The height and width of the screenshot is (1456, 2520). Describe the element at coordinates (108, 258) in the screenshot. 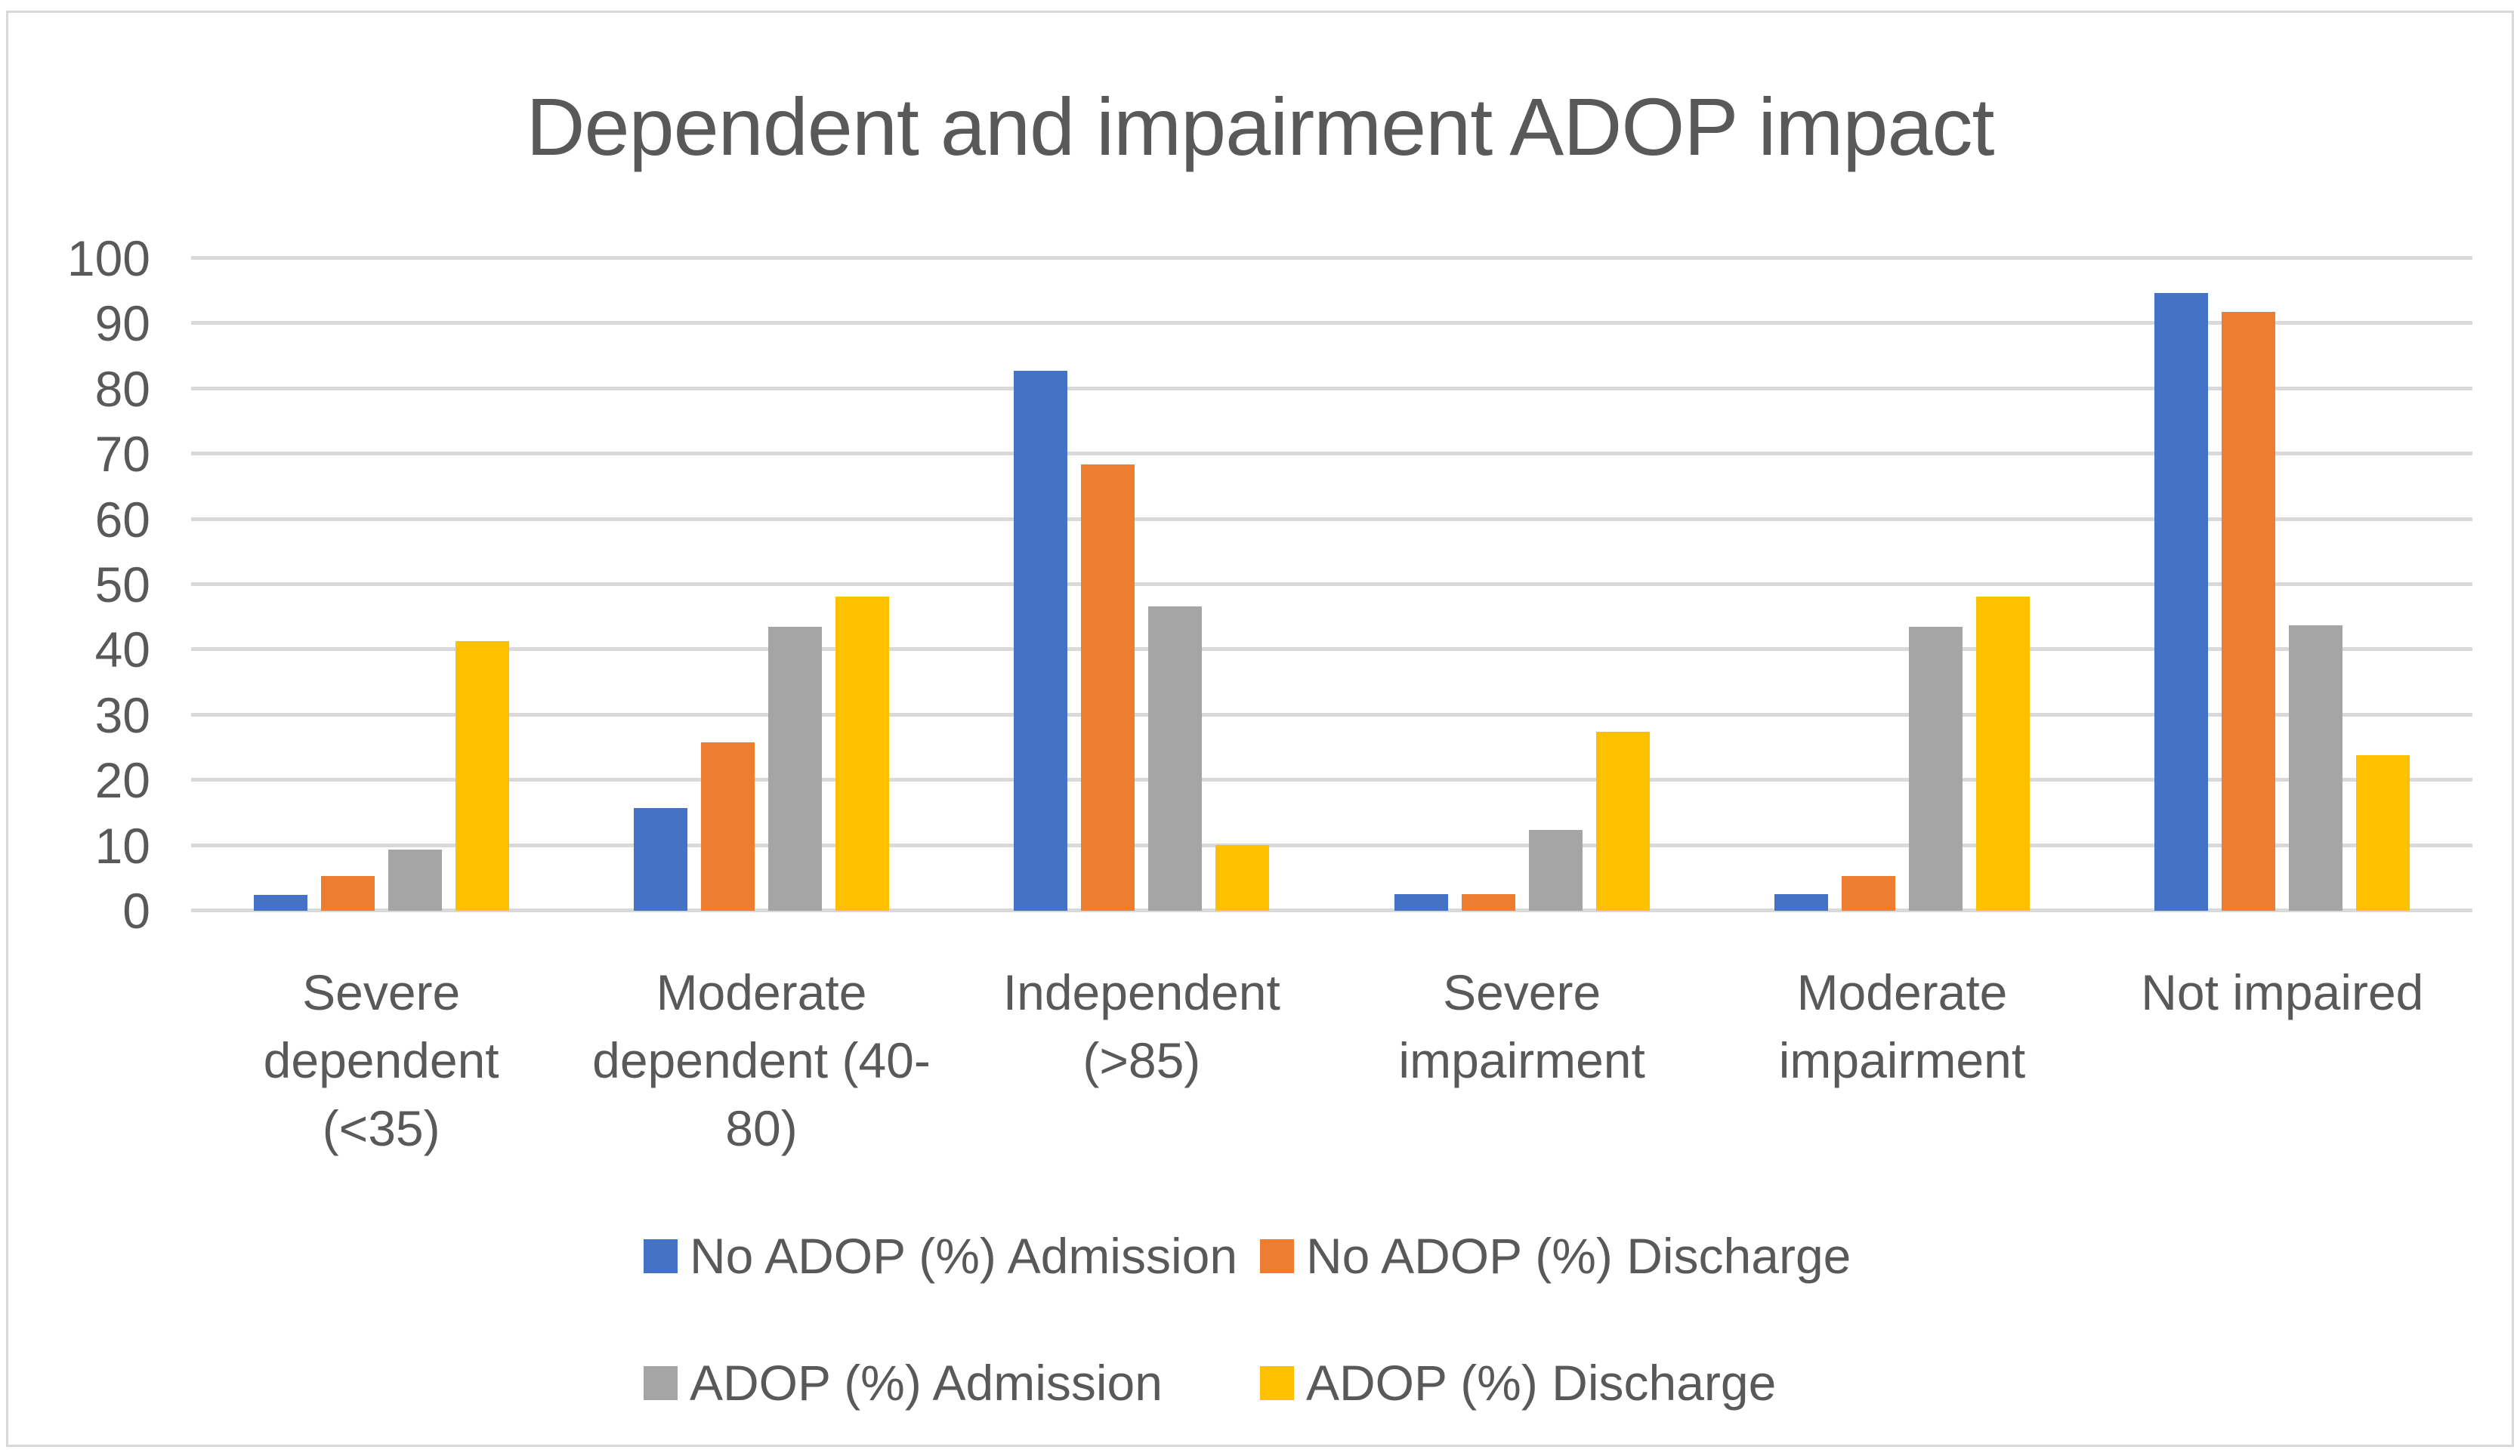

I see `y-tick-label-100: 100` at that location.